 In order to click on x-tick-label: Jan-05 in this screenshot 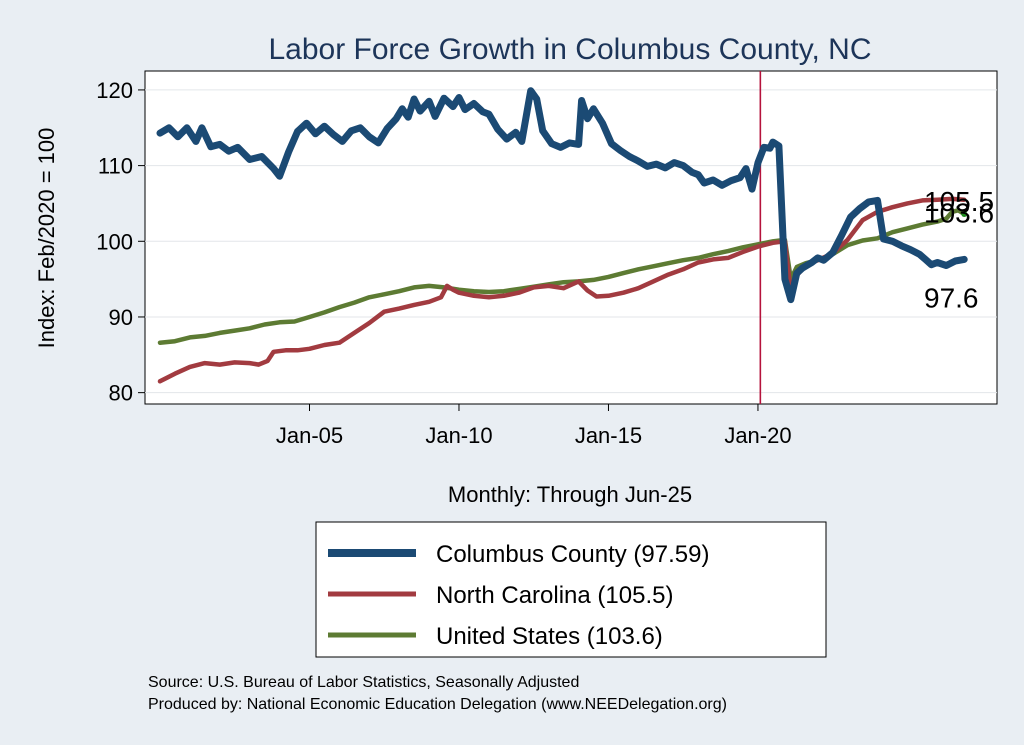, I will do `click(309, 435)`.